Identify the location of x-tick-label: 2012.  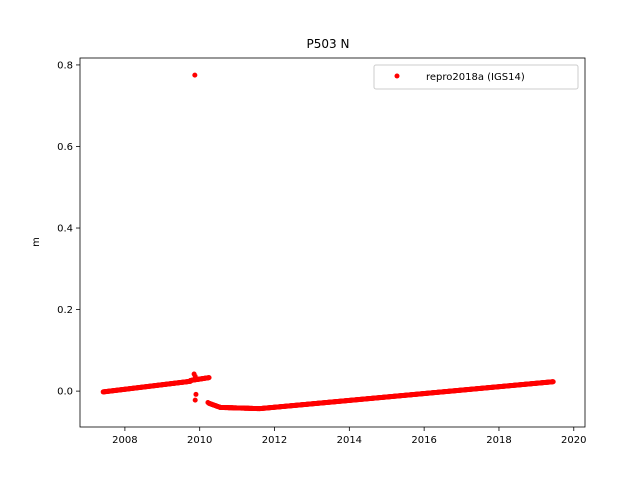
(274, 440).